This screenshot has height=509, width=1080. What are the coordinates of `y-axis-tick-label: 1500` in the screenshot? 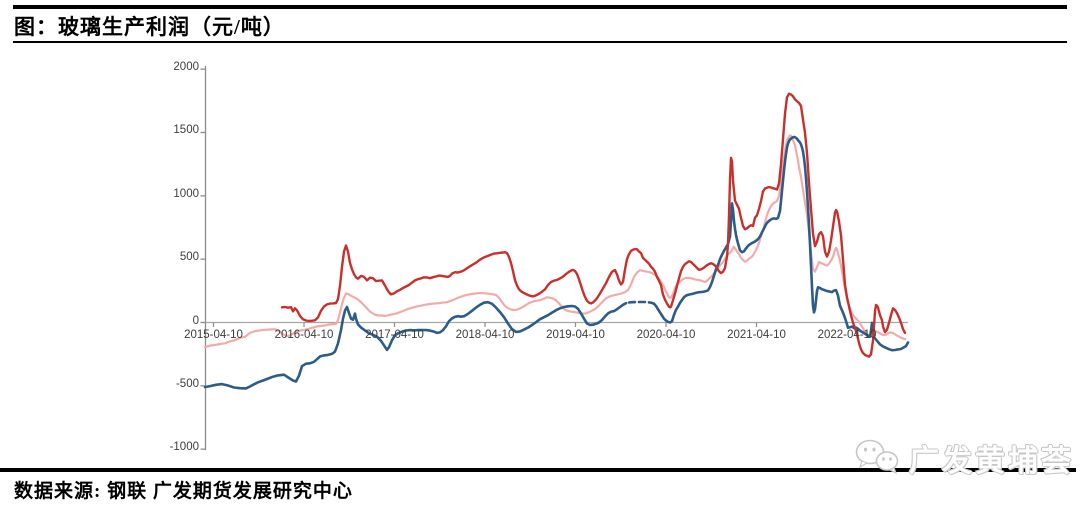 It's located at (186, 130).